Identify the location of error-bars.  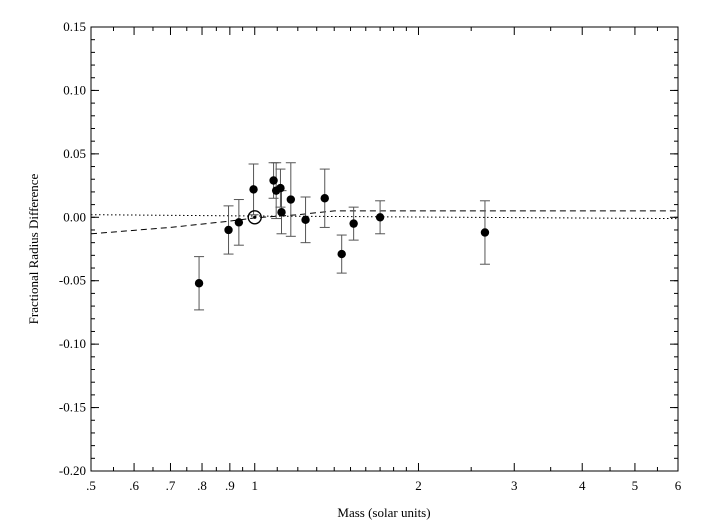
(342, 236).